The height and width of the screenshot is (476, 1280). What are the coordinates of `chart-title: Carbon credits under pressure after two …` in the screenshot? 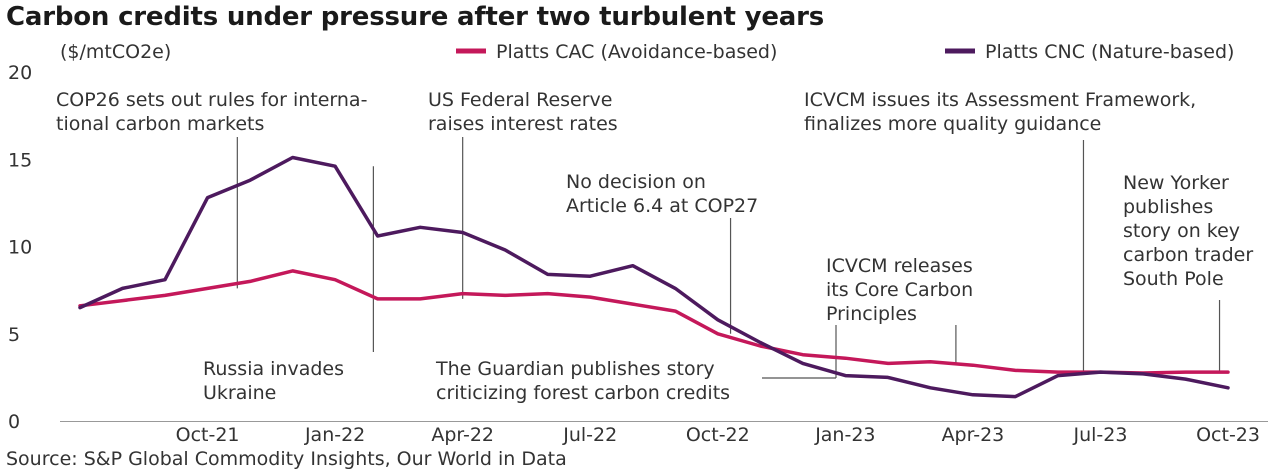 It's located at (415, 17).